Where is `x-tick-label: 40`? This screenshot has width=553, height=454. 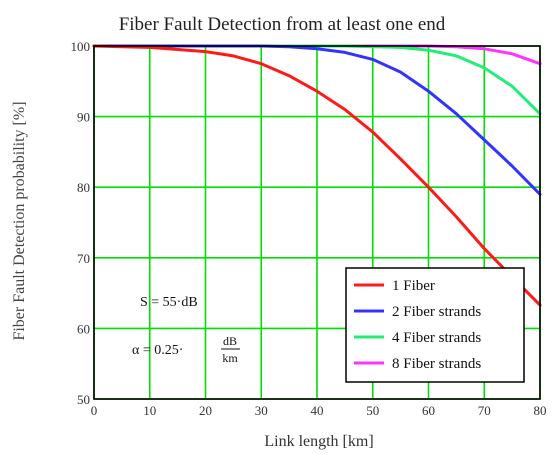 x-tick-label: 40 is located at coordinates (317, 410).